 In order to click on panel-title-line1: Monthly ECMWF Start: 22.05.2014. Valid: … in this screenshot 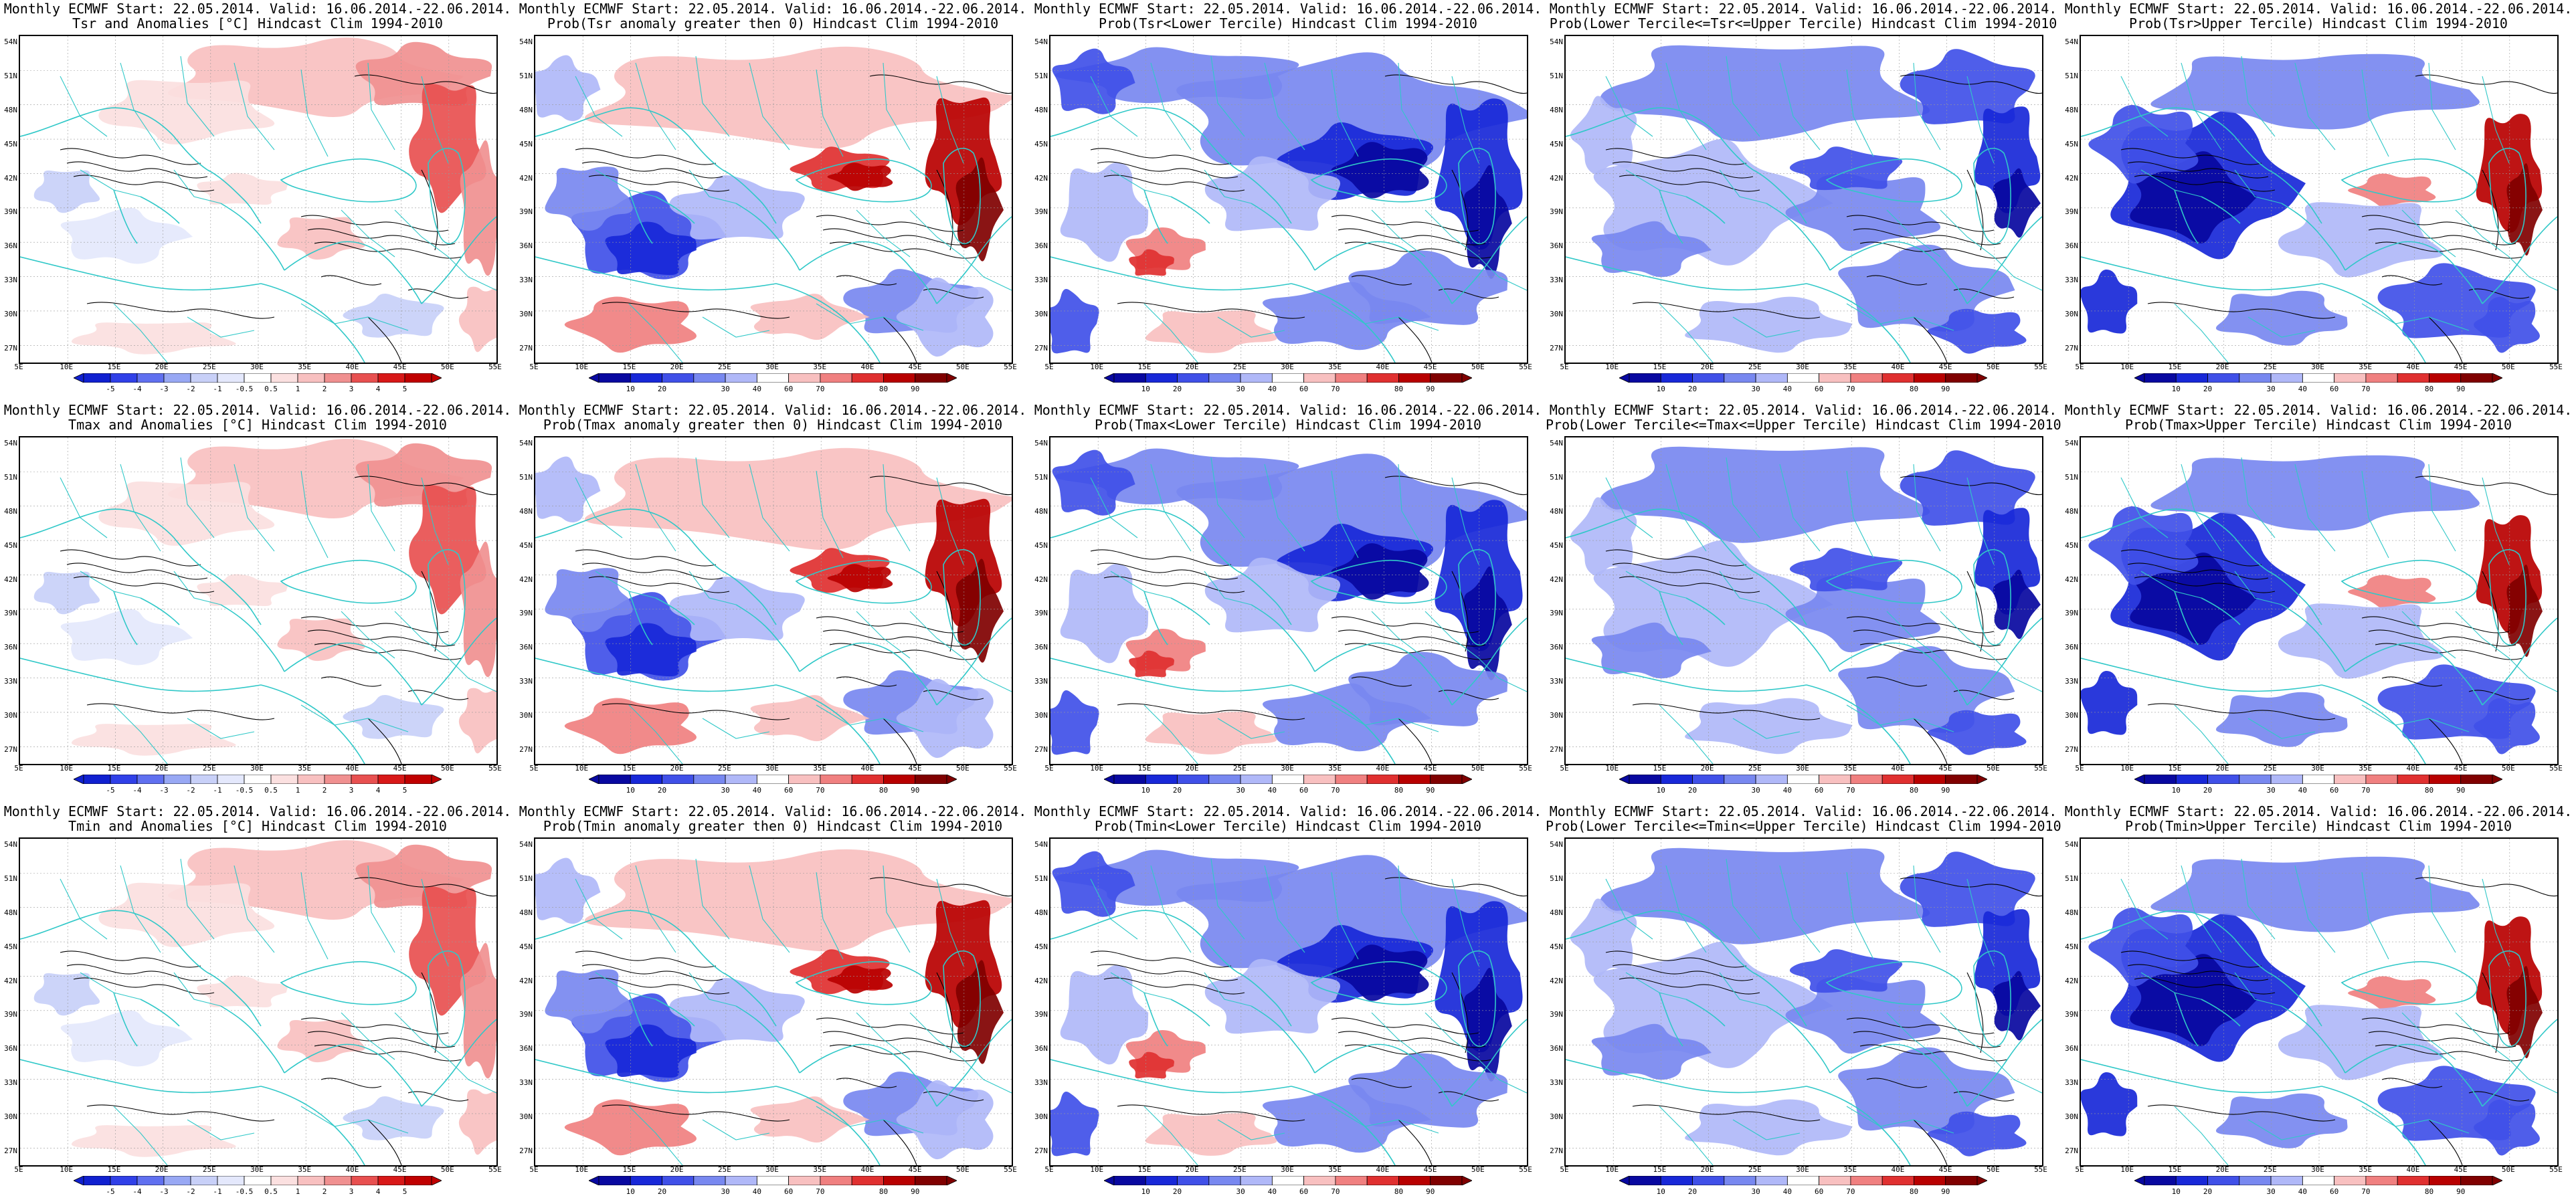, I will do `click(1288, 410)`.